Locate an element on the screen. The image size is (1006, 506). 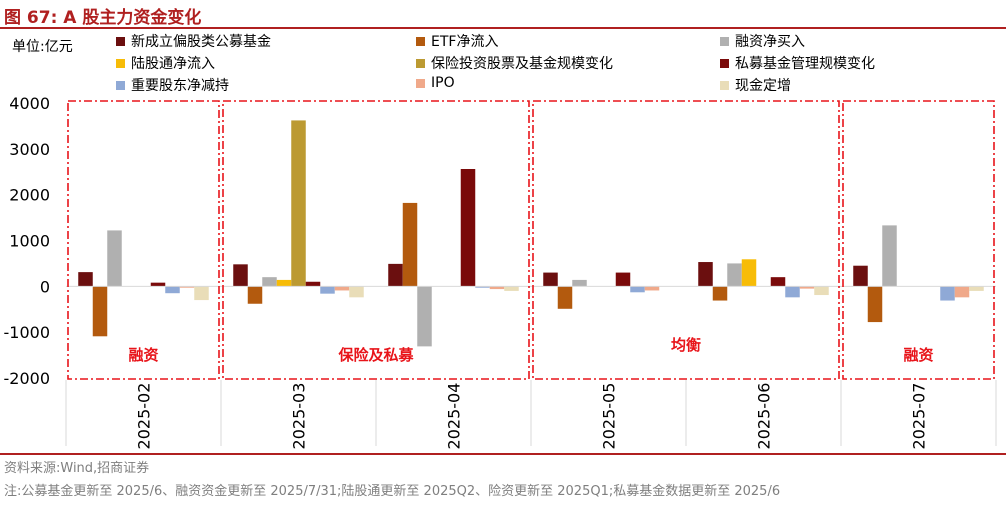
legend-label: 保险投资股票及基金规模变化 is located at coordinates (522, 64).